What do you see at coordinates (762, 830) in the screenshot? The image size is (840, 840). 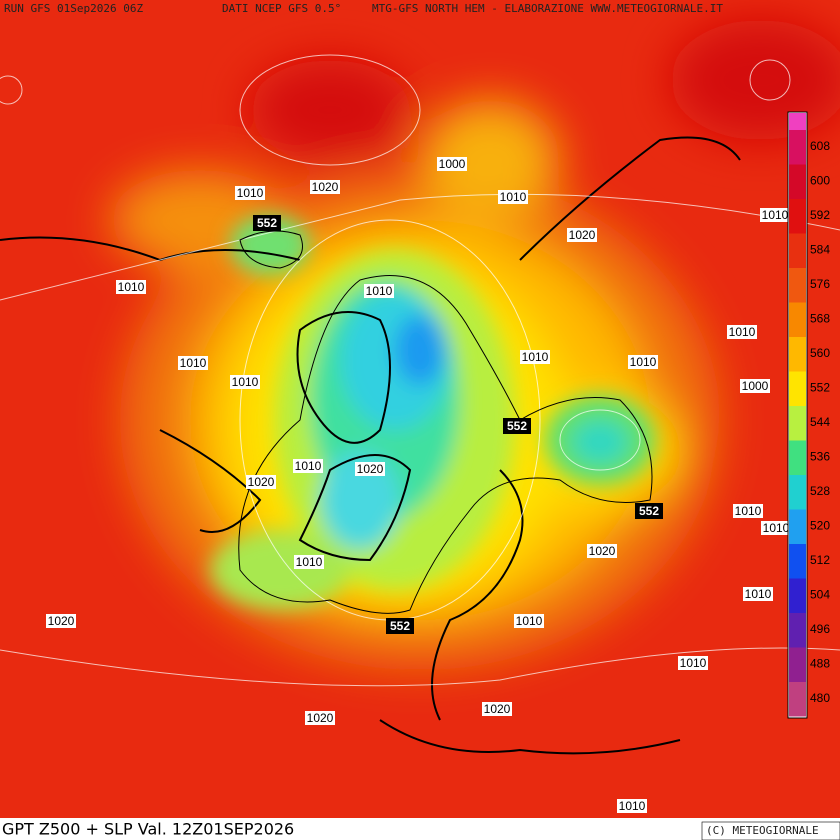 I see `copyright: (C) METEOGIORNALE` at bounding box center [762, 830].